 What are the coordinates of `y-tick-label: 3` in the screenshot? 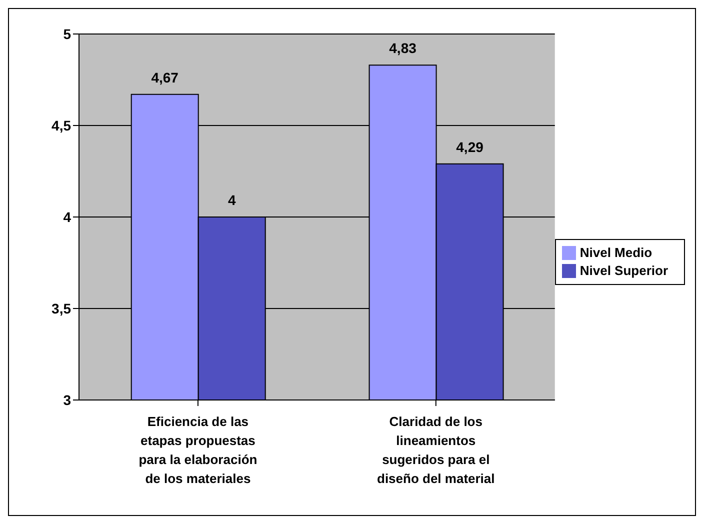 It's located at (67, 400).